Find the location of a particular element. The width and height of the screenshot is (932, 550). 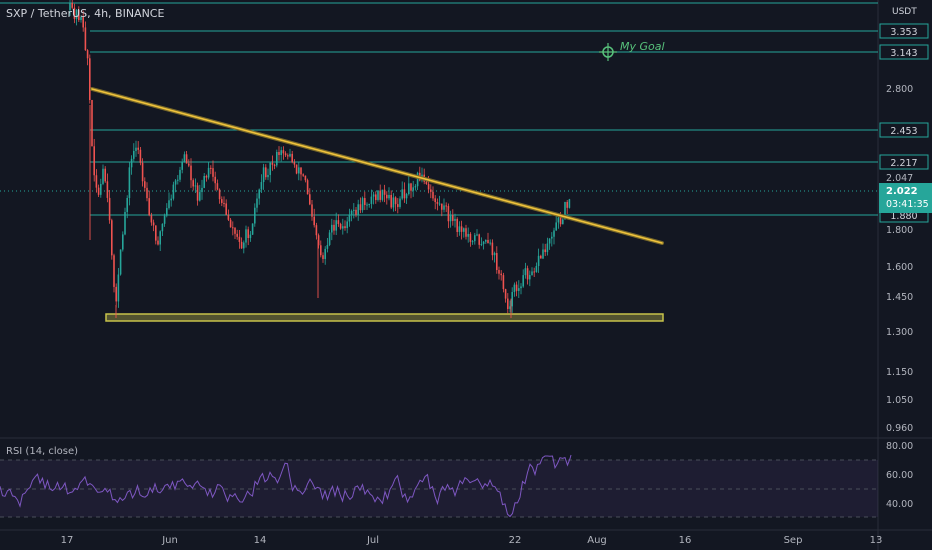

y-tick-label: 1.600 is located at coordinates (899, 267).